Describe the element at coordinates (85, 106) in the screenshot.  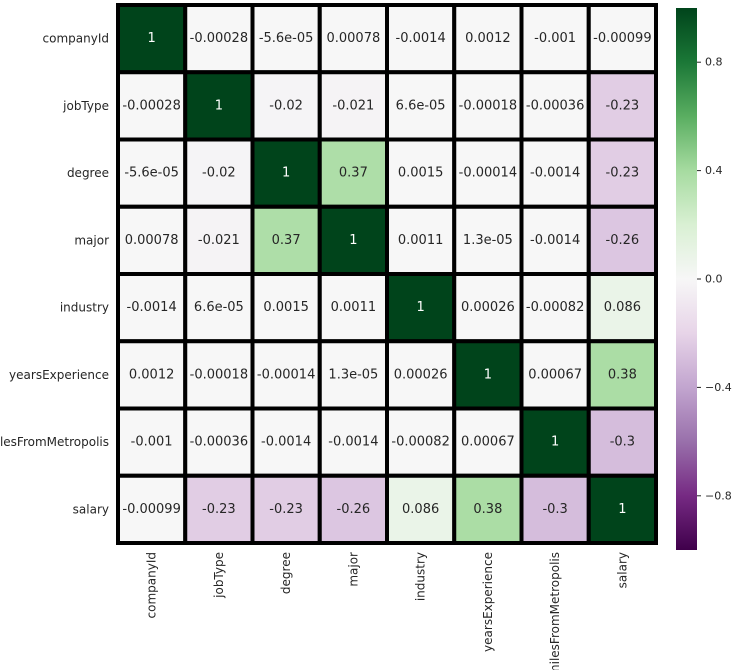
I see `row-tick-label: jobType` at that location.